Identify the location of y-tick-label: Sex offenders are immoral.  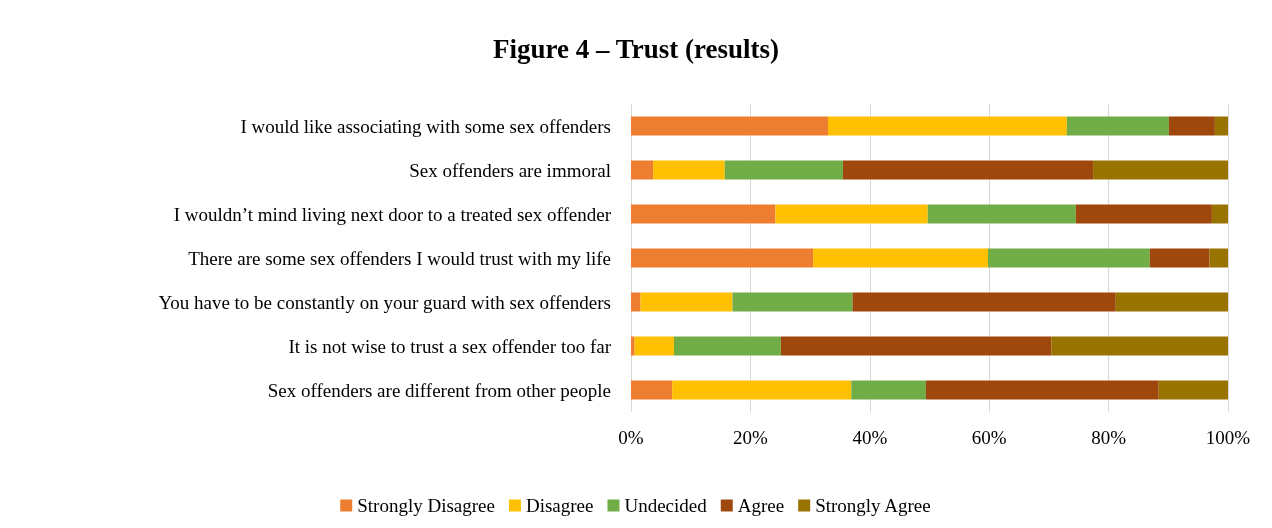
(510, 170).